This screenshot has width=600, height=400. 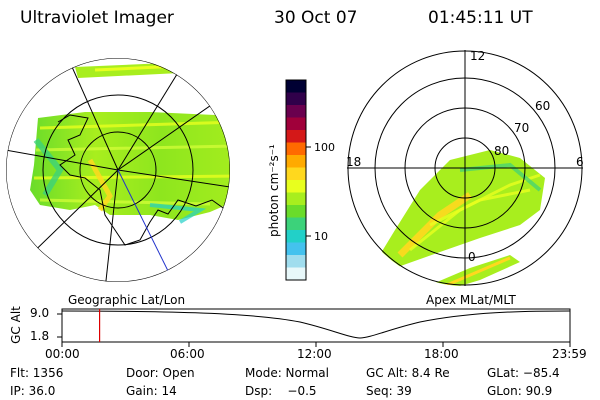 What do you see at coordinates (146, 225) in the screenshot?
I see `sun-direction-line` at bounding box center [146, 225].